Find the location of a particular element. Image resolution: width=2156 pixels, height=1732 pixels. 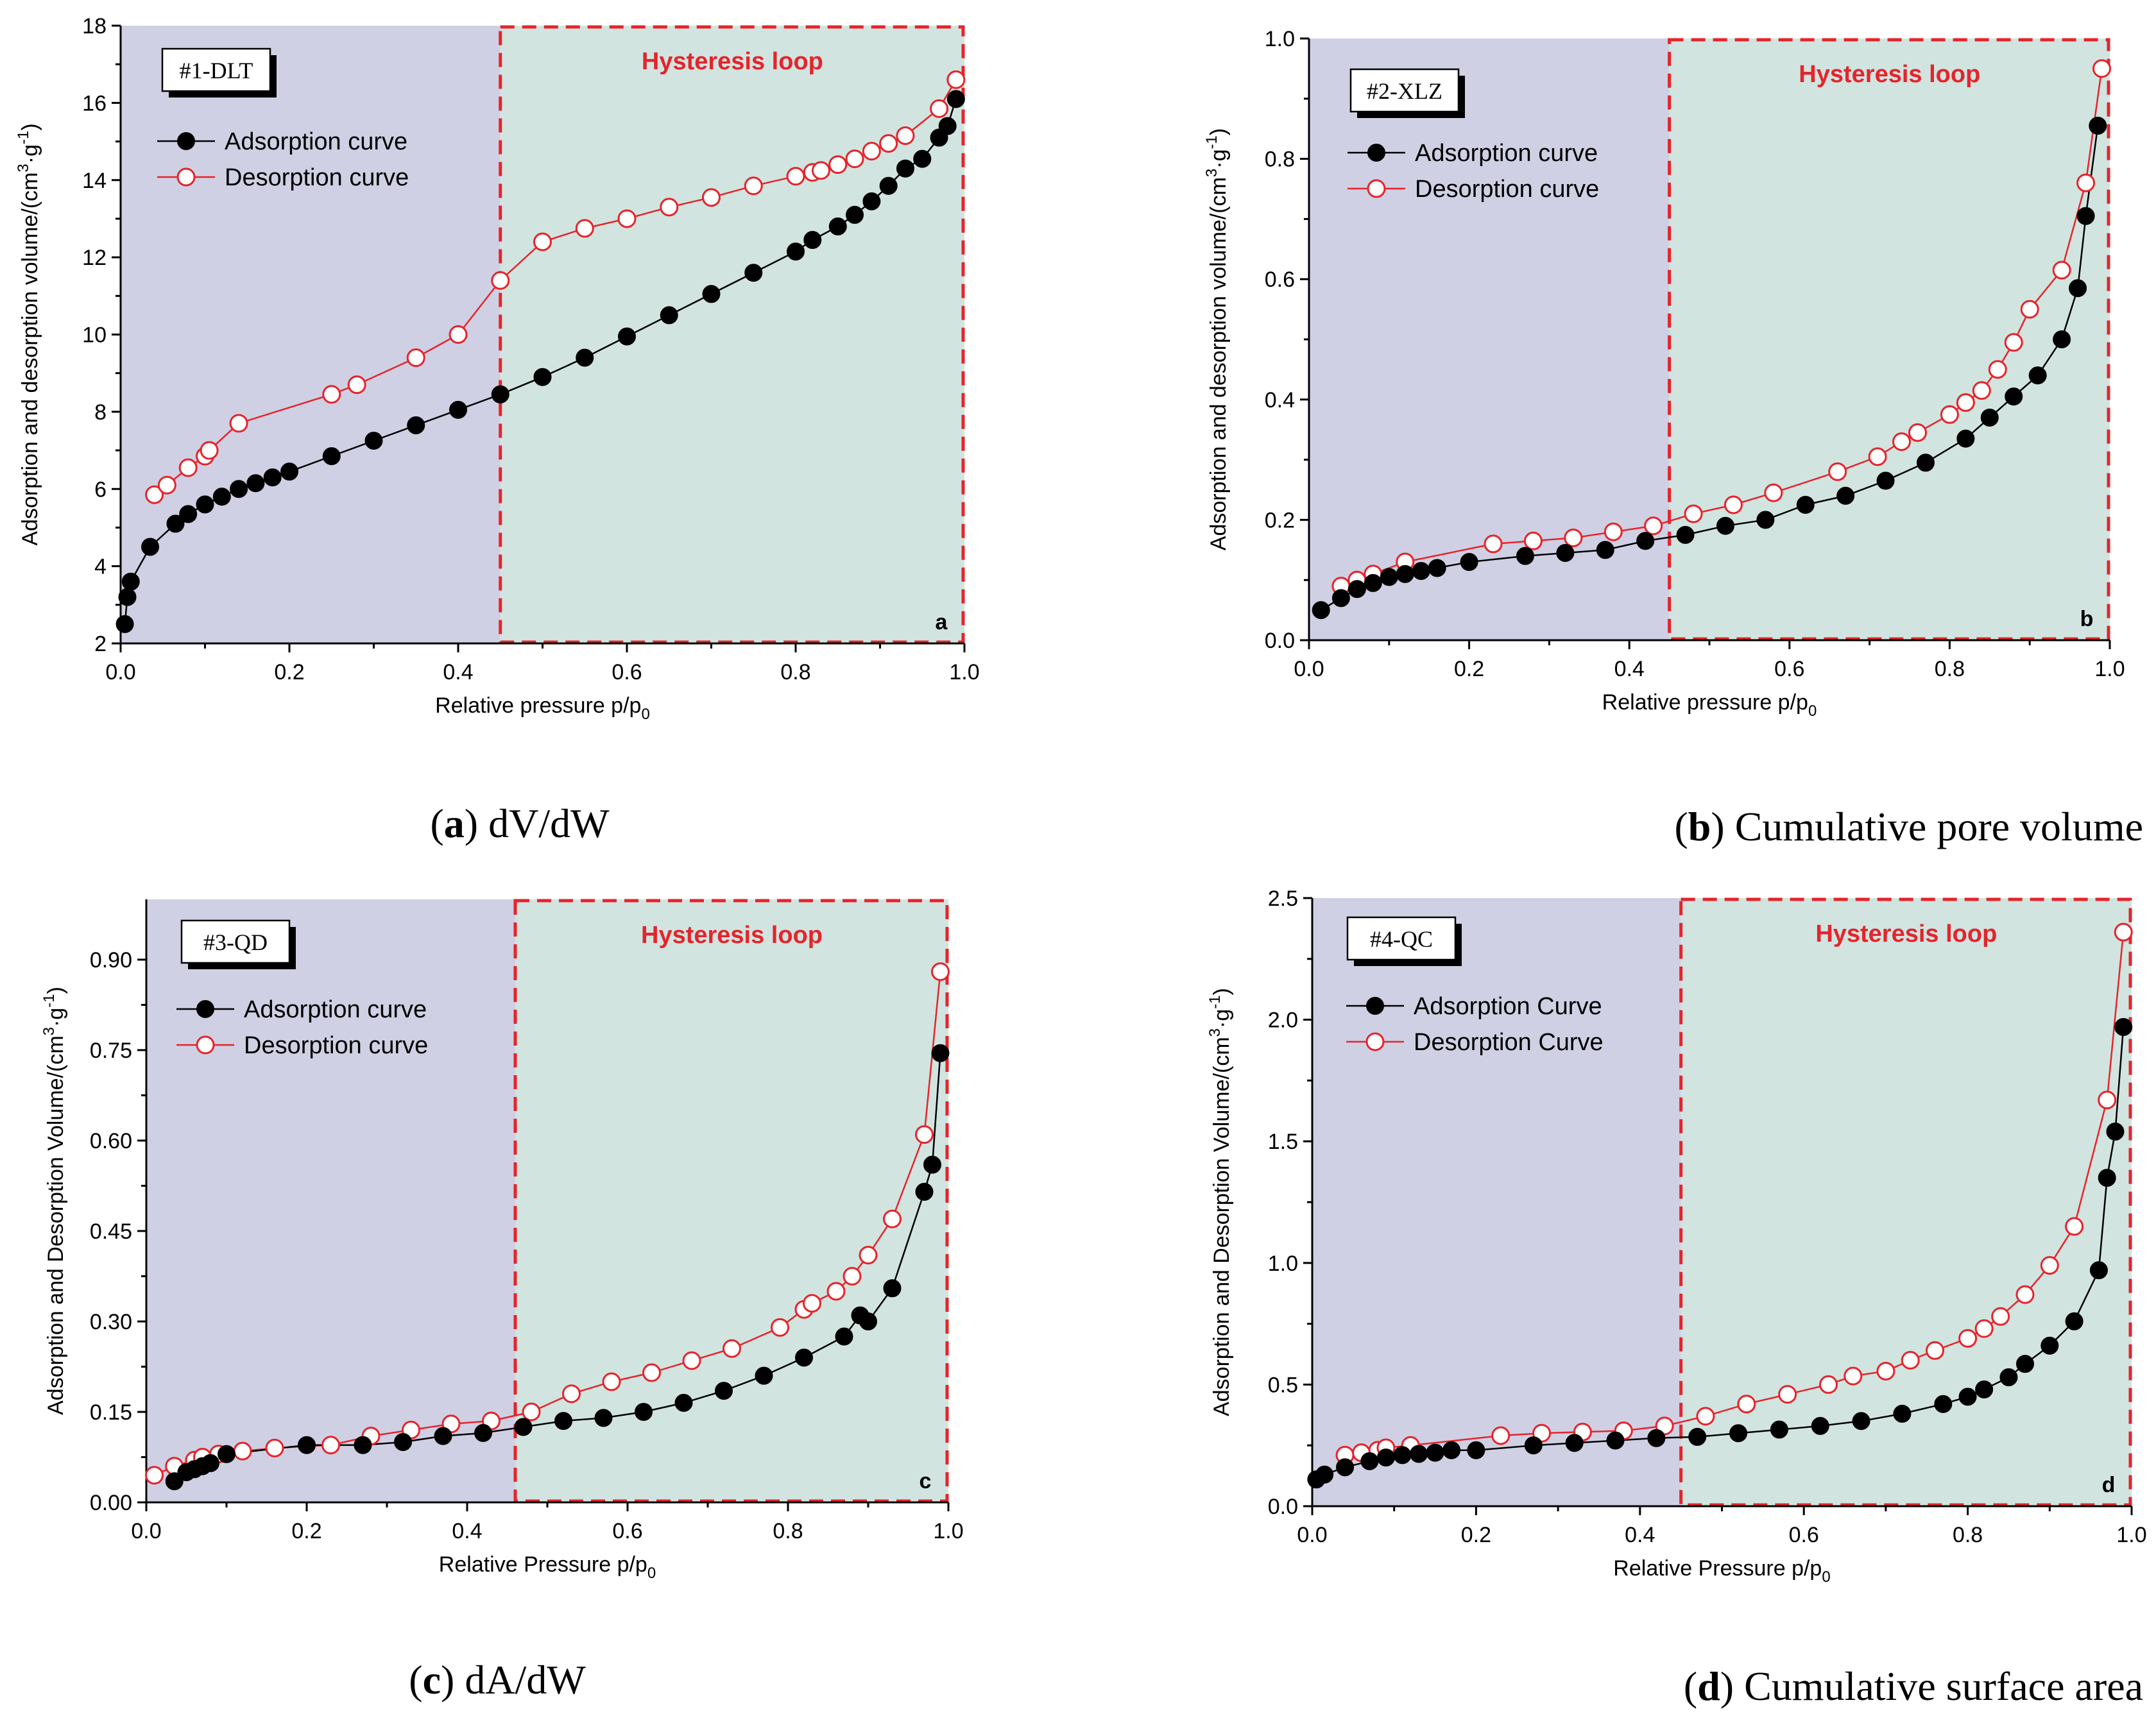

sample-label: #3-QD is located at coordinates (236, 942).